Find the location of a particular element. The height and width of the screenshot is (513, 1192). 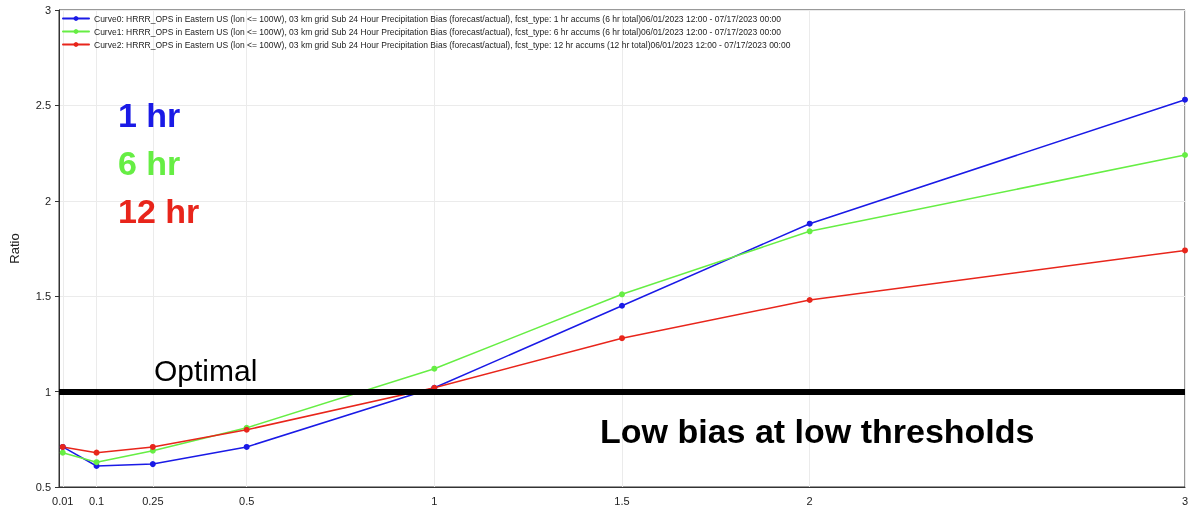

x-tick-label: 0.5 is located at coordinates (247, 500).